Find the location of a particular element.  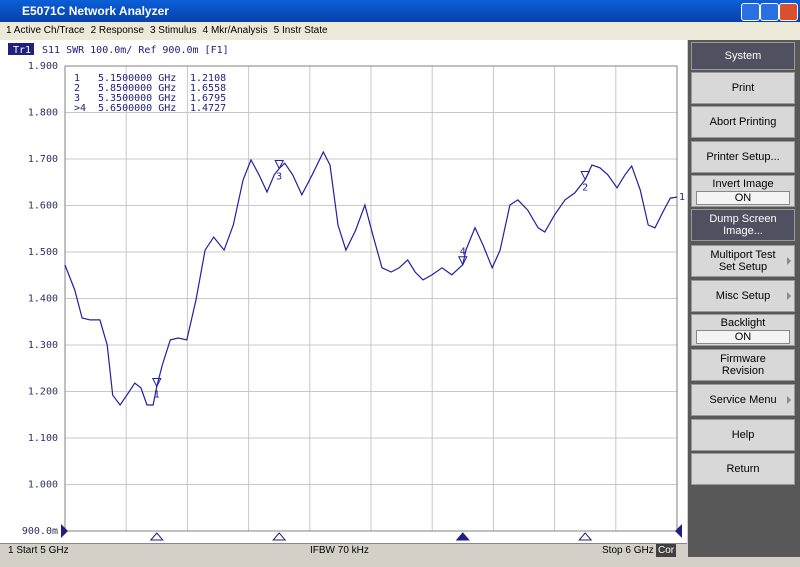

marker-table-freq: 5.8500000 GHz is located at coordinates (137, 88).